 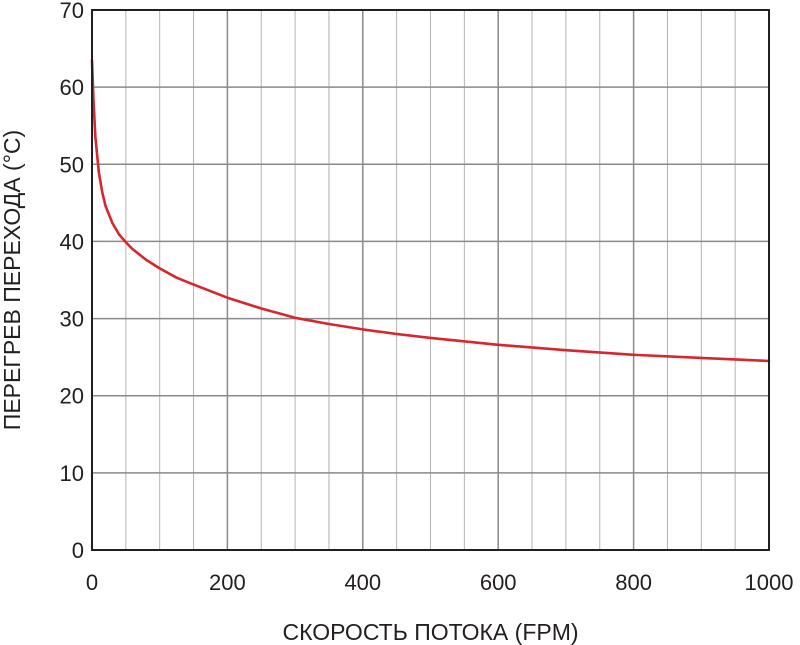 I want to click on x-tick-label: 400, so click(x=362, y=582).